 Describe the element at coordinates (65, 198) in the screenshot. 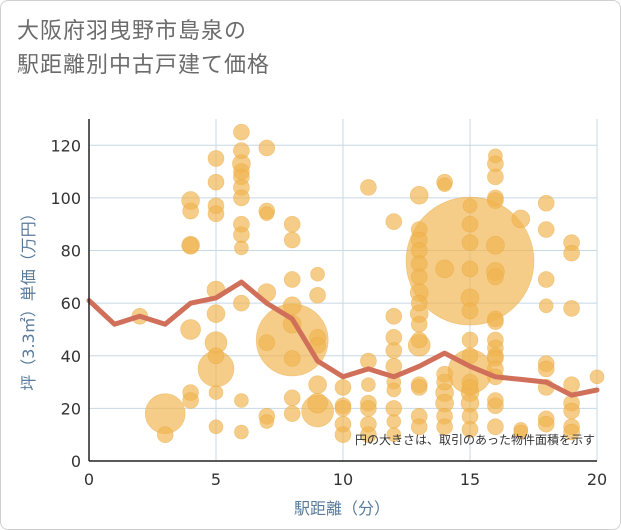

I see `y-tick-label: 100` at that location.